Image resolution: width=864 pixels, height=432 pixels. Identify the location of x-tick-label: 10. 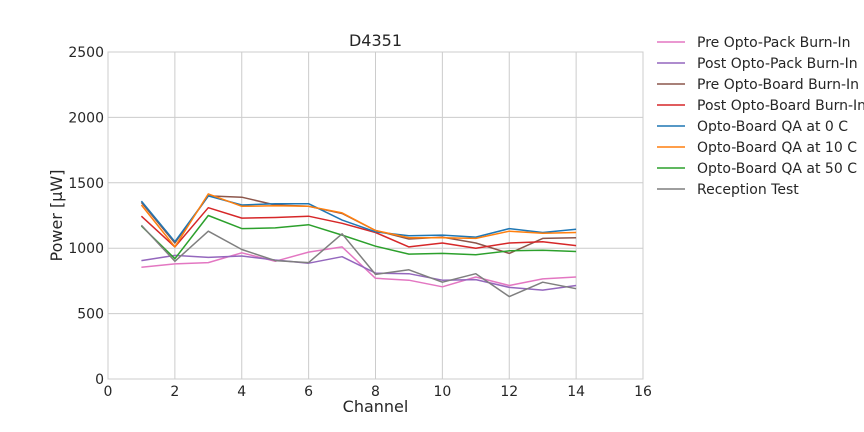
(442, 392).